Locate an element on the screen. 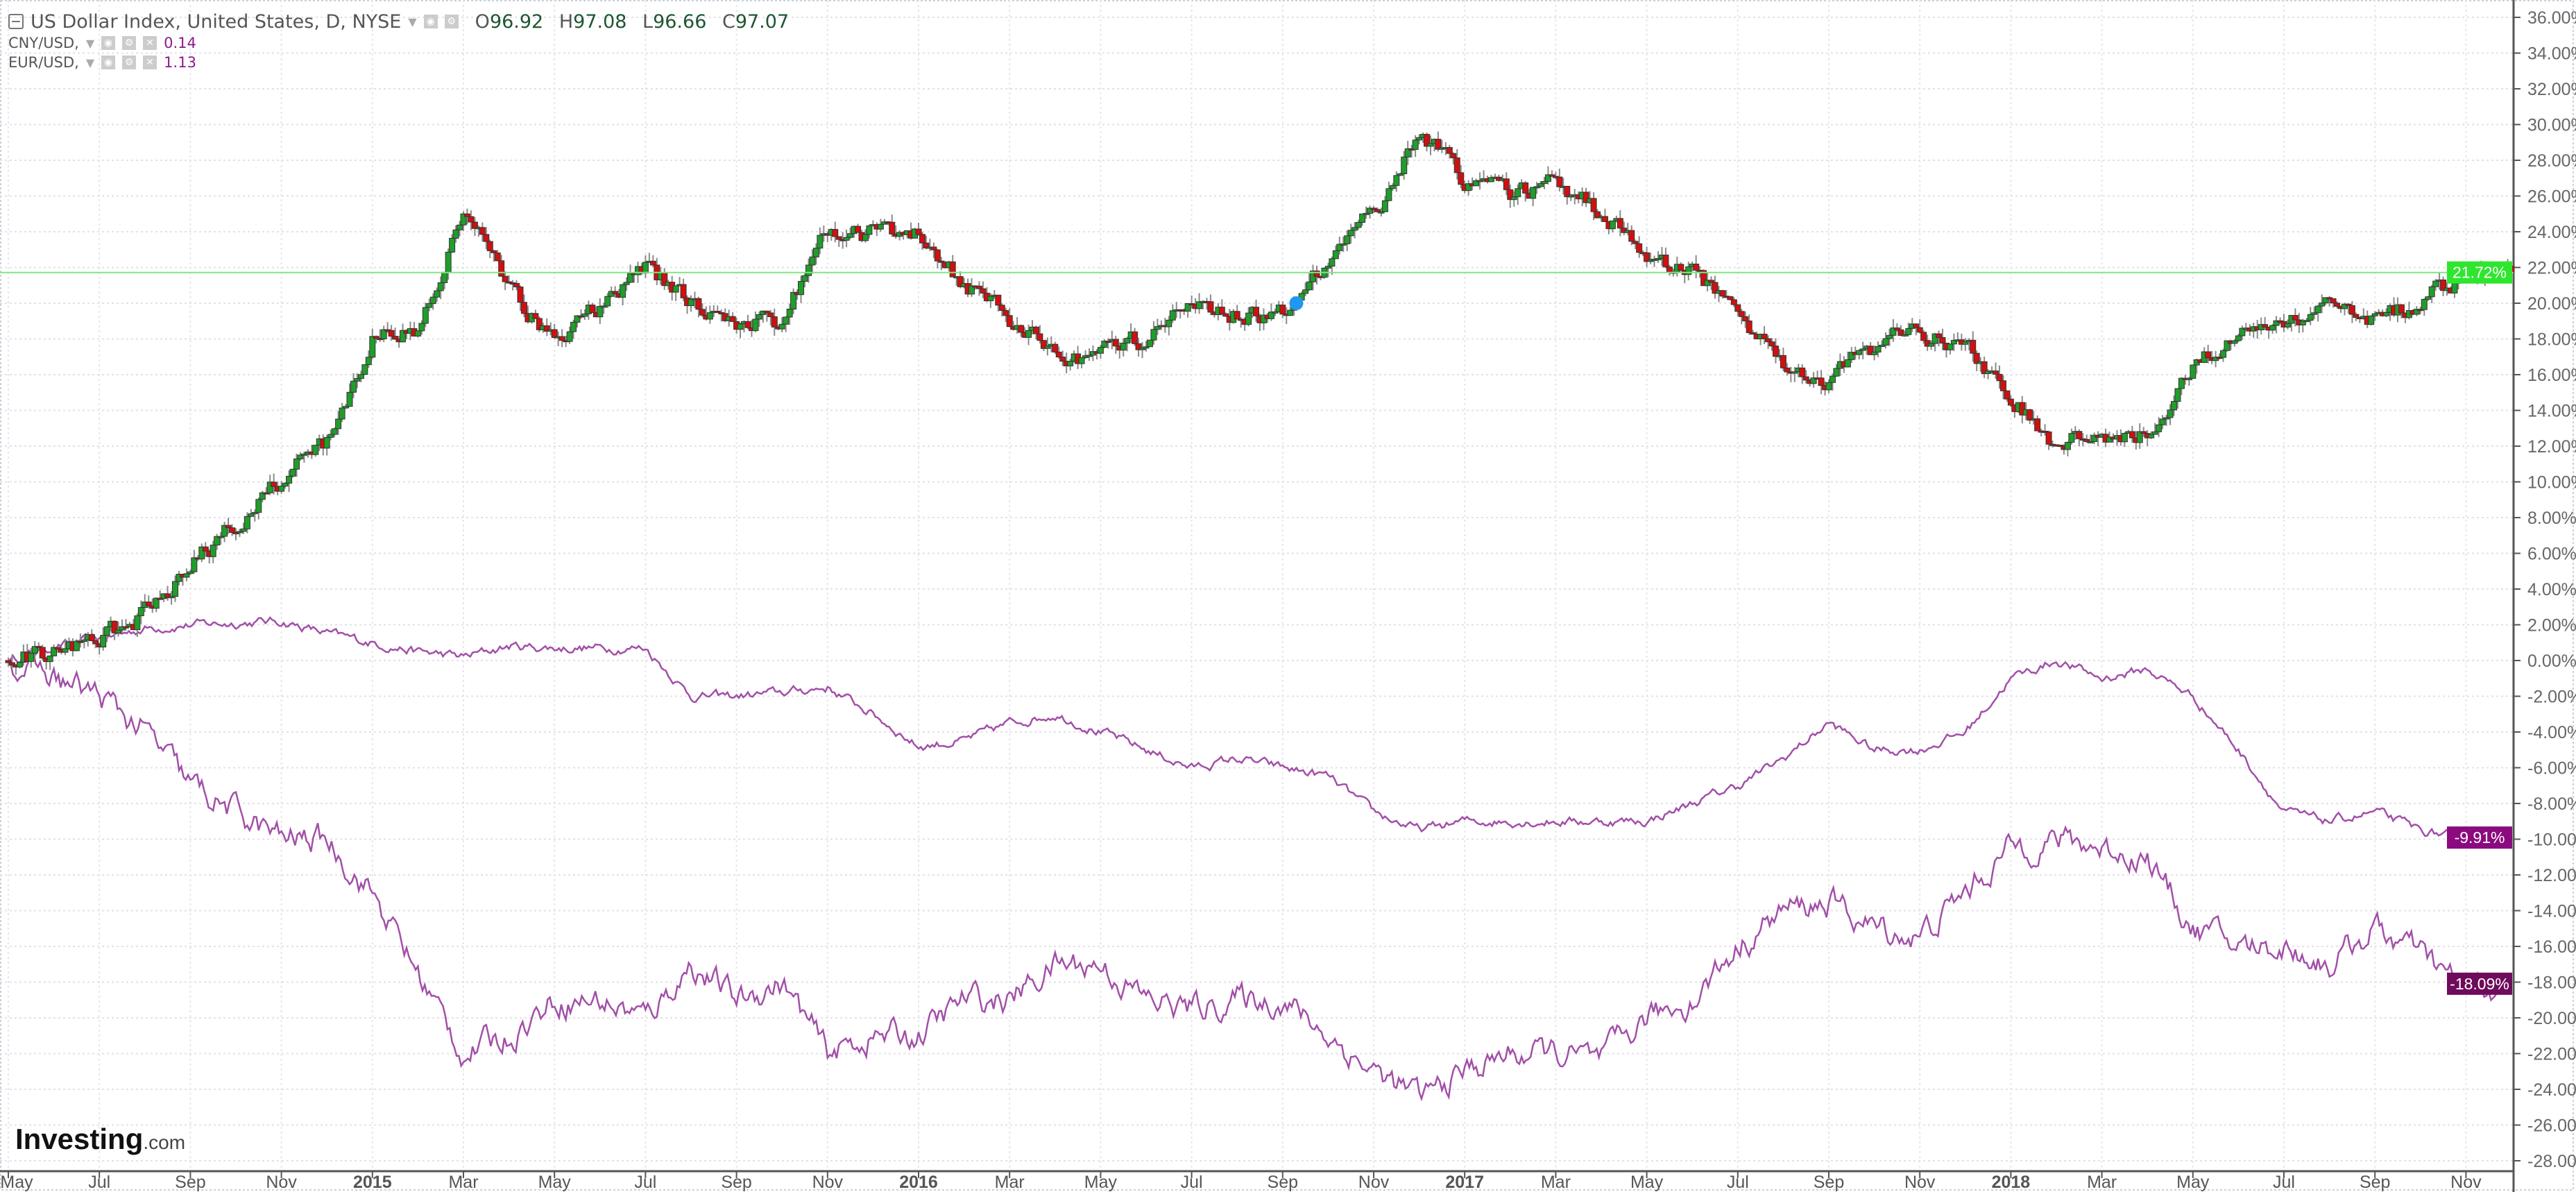  y-tick-label: -18.00% is located at coordinates (2551, 983).